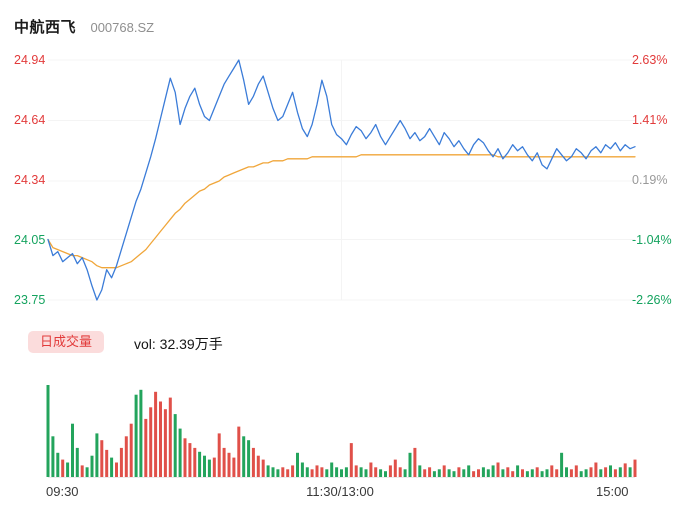 This screenshot has height=524, width=686. Describe the element at coordinates (30, 300) in the screenshot. I see `price-axis-label-5: 23.75` at that location.